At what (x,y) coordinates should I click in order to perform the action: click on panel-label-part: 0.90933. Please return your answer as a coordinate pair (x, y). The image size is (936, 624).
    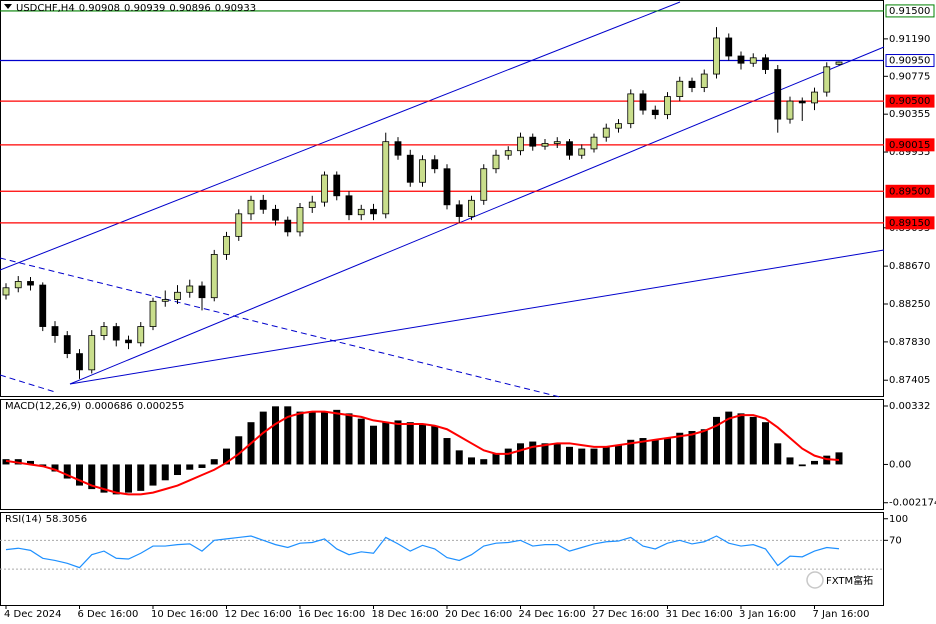
    Looking at the image, I should click on (235, 8).